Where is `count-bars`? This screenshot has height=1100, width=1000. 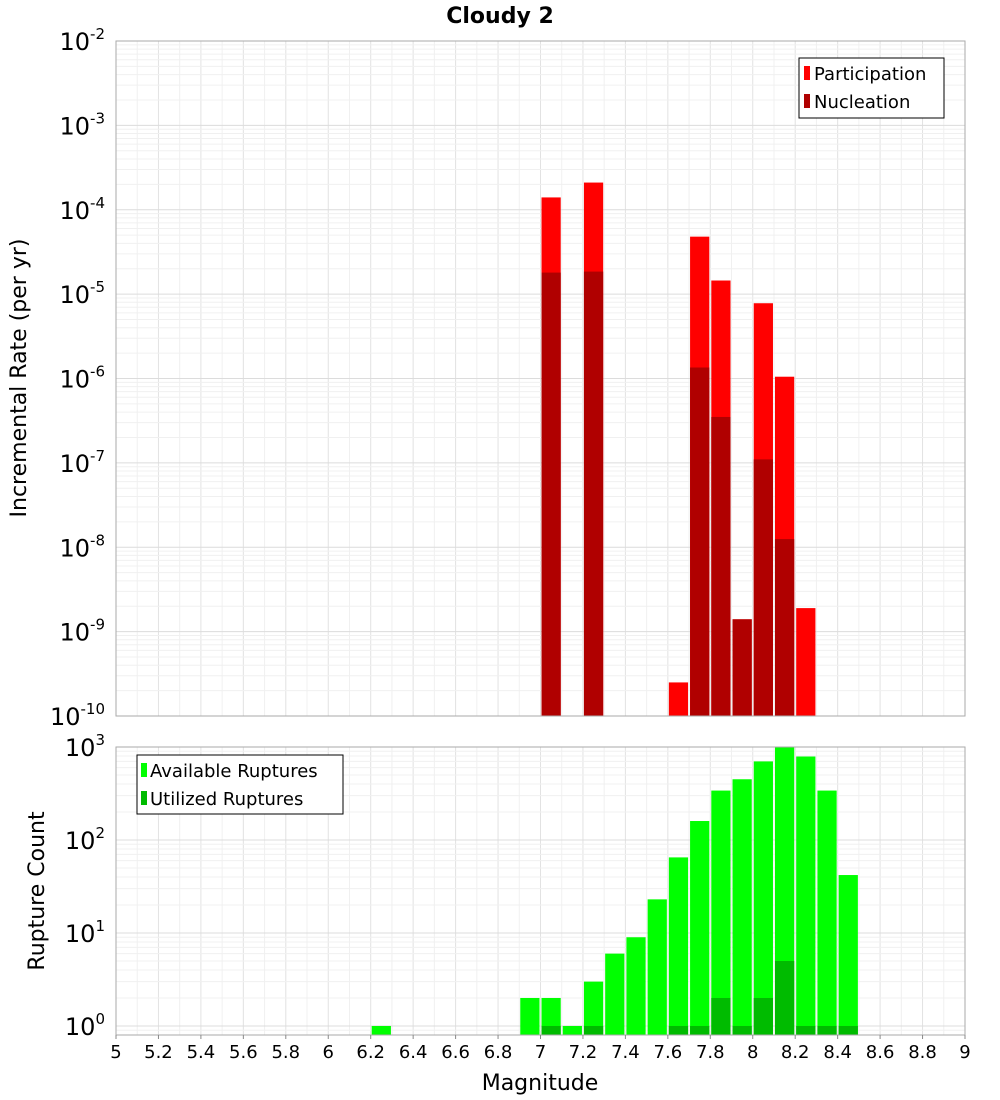 count-bars is located at coordinates (614, 891).